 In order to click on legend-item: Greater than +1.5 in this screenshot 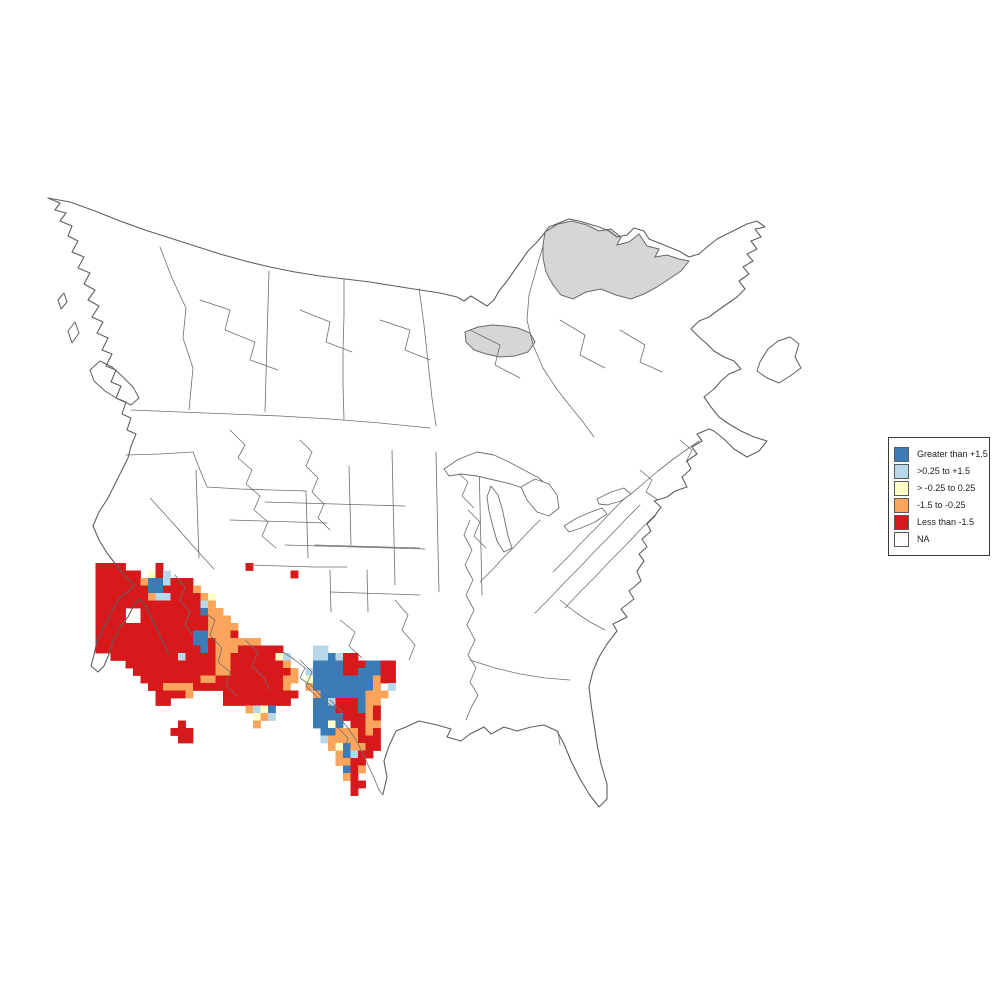, I will do `click(941, 454)`.